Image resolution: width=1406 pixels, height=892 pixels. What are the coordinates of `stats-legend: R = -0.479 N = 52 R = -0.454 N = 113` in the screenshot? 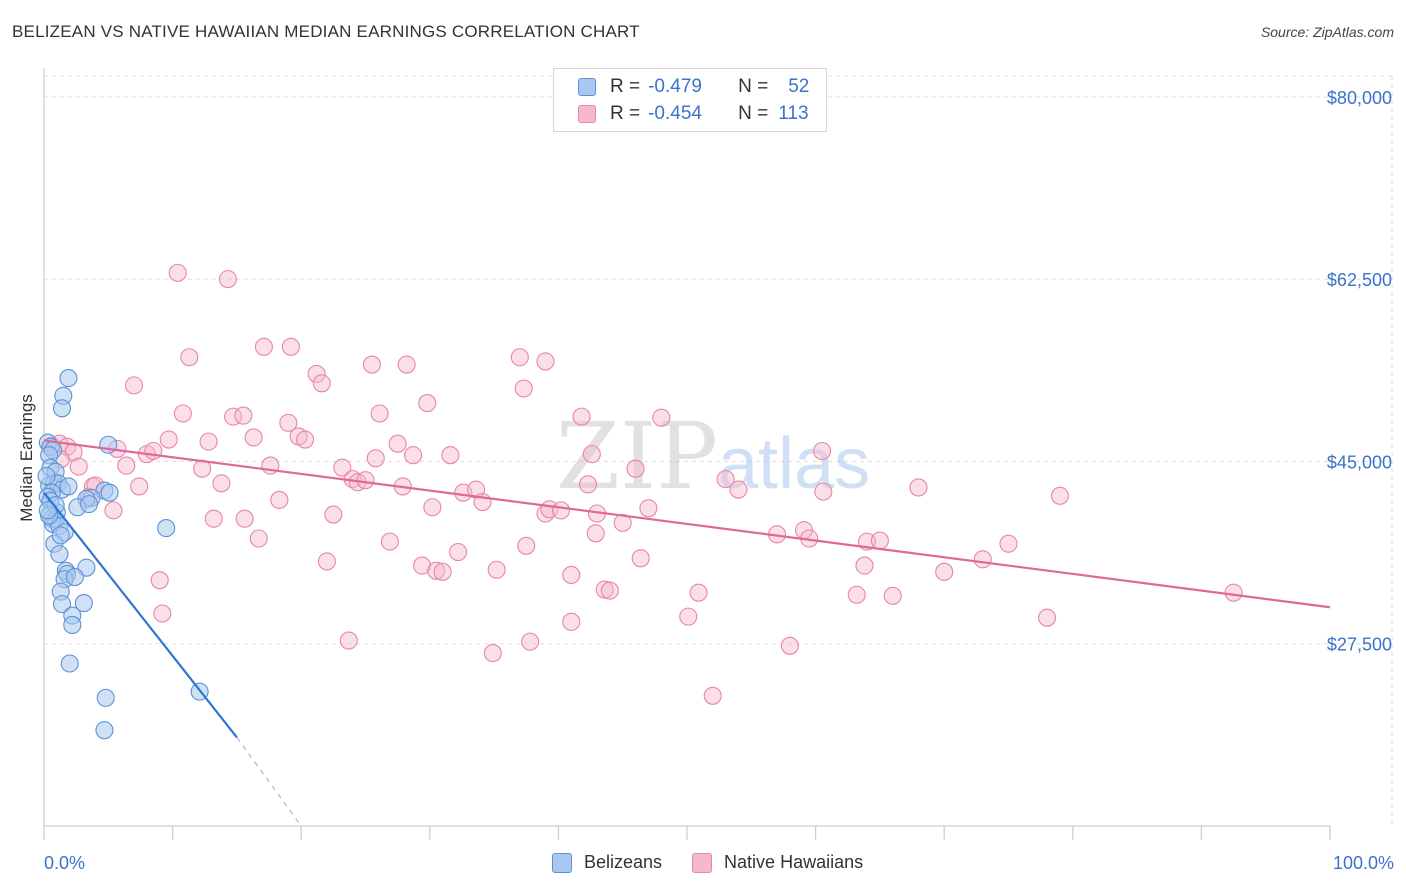 It's located at (690, 100).